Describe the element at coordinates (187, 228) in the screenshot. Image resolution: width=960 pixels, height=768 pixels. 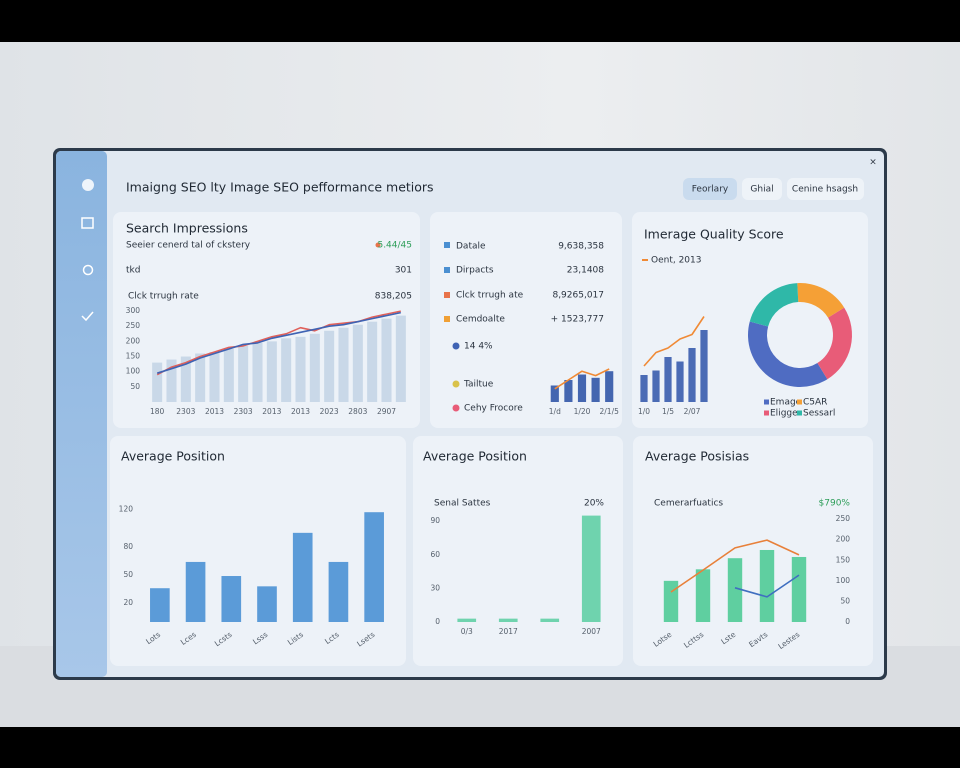
I see `panel-title: Search Impressions` at that location.